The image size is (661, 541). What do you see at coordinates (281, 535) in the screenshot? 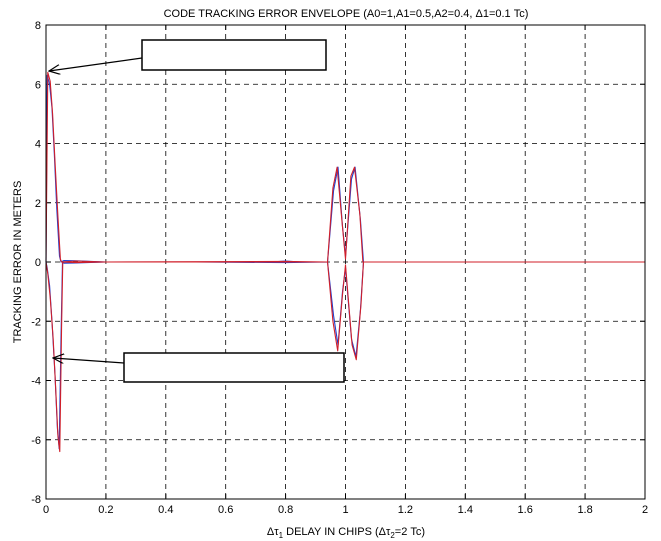
I see `x-axis-label-sub1: 1` at bounding box center [281, 535].